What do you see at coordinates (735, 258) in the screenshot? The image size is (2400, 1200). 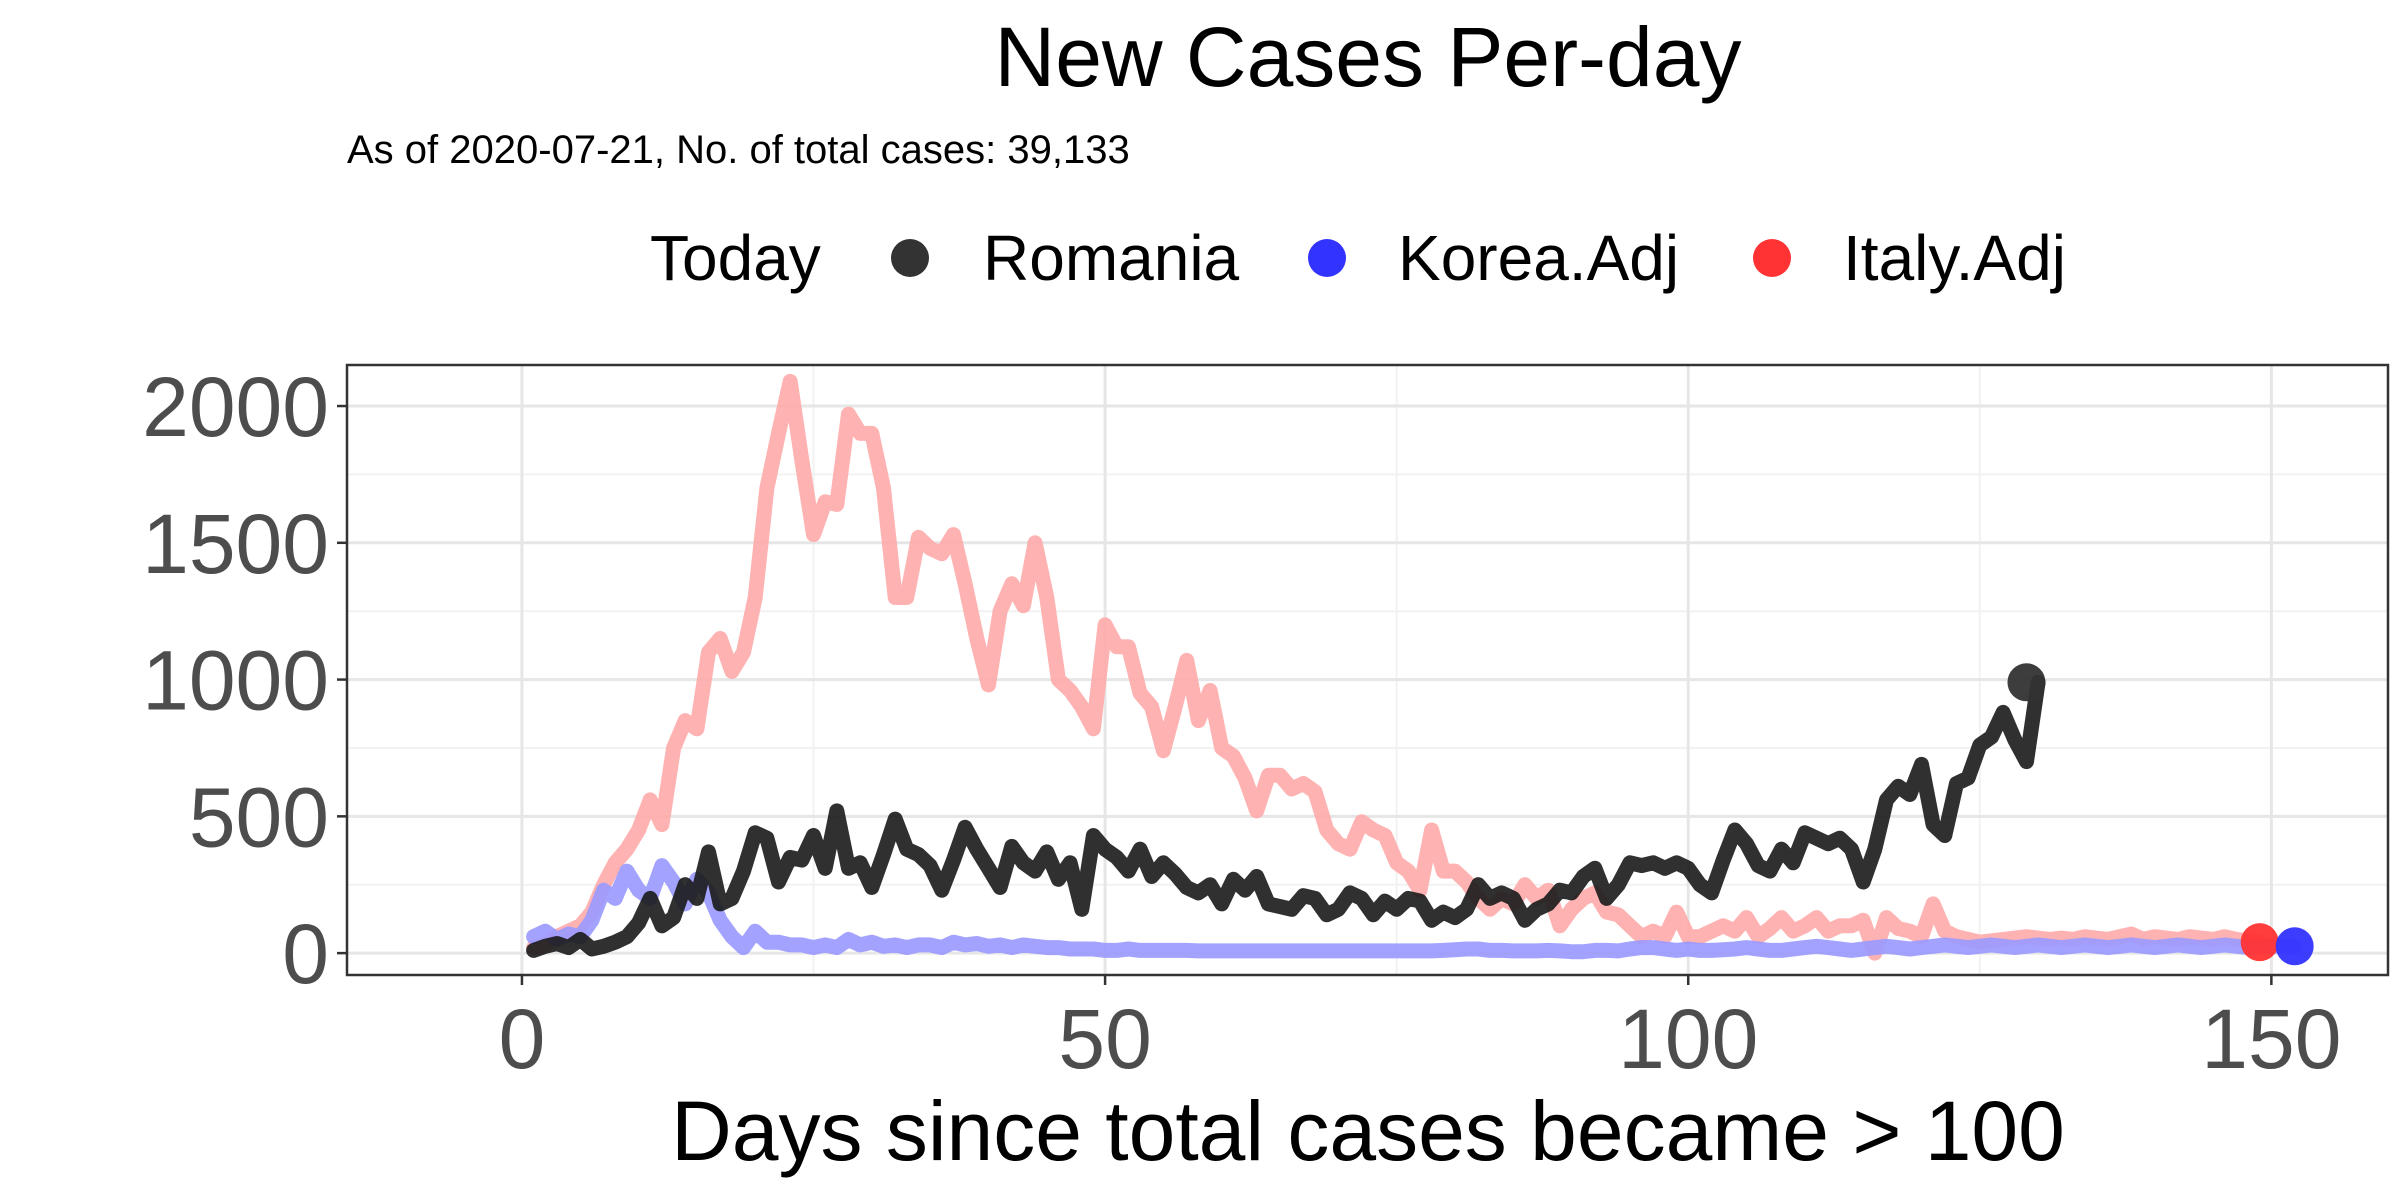 I see `legend-title: Today` at bounding box center [735, 258].